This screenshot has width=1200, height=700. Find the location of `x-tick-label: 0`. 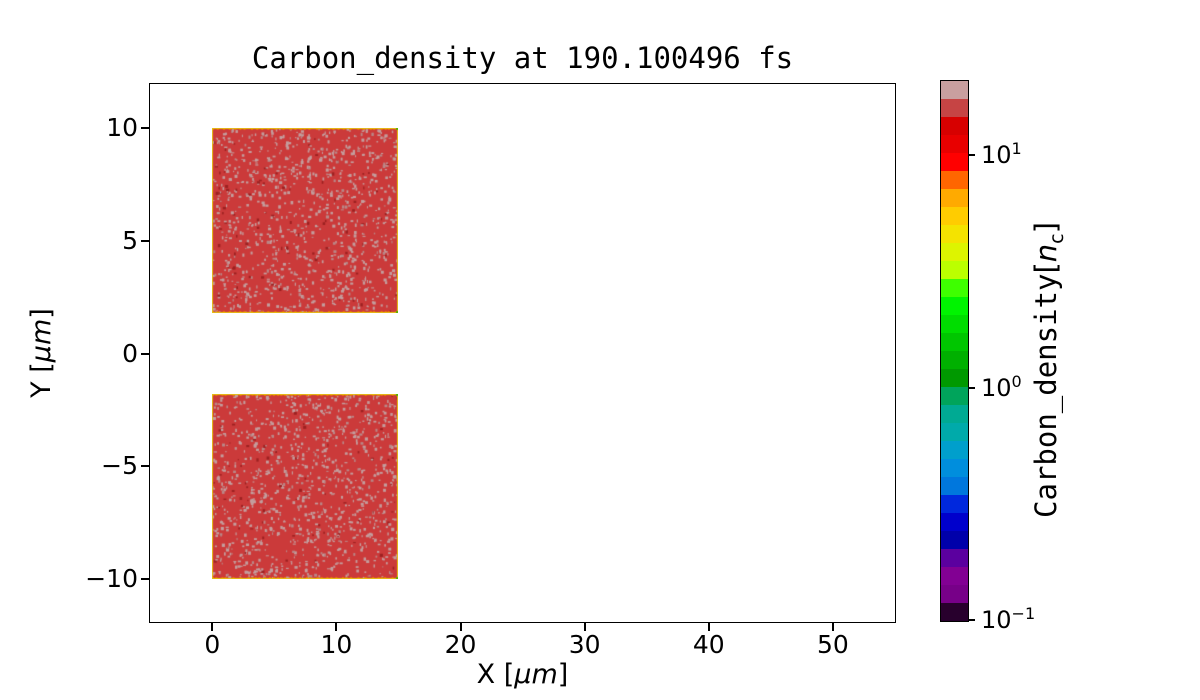

x-tick-label: 0 is located at coordinates (212, 644).